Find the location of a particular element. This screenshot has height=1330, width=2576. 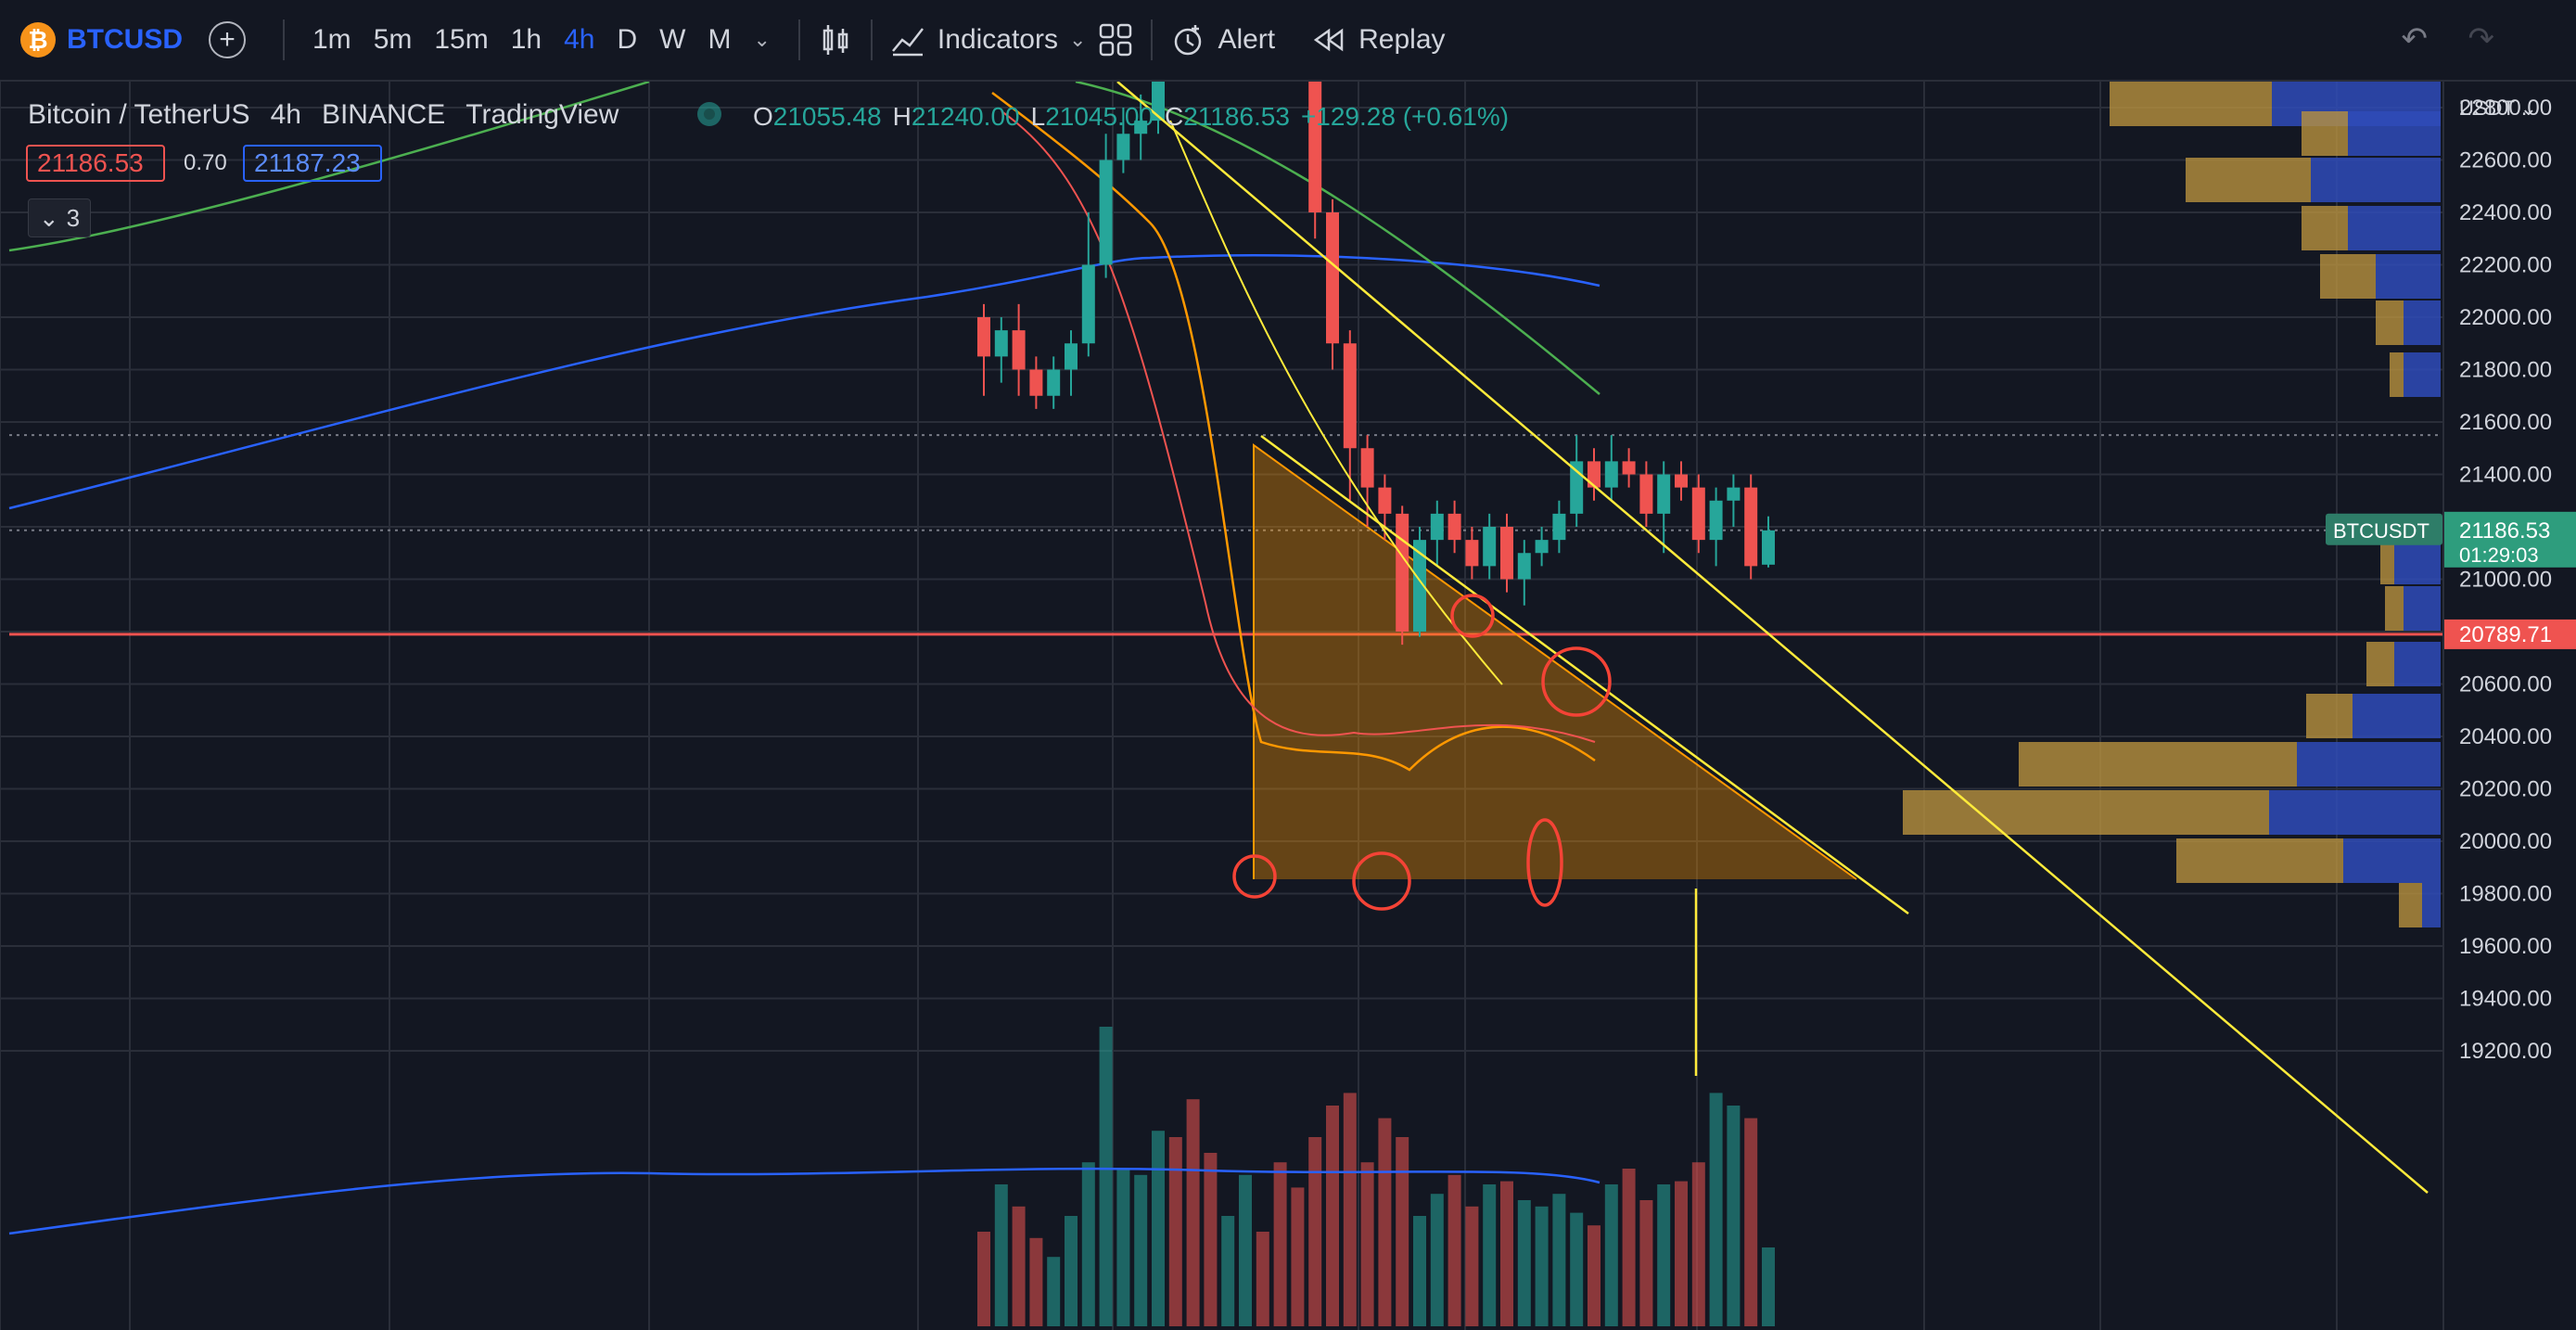

price-axis-label: 20200.00 is located at coordinates (2505, 790).